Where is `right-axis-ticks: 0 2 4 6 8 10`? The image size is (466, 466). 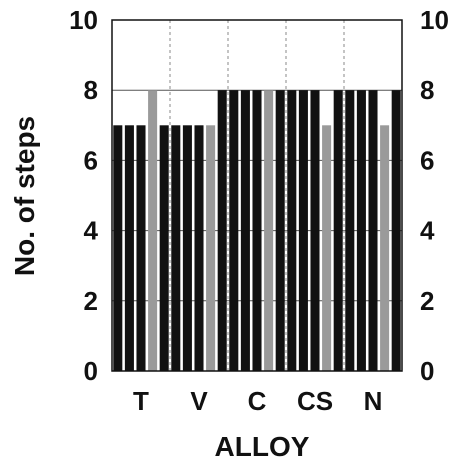 right-axis-ticks: 0 2 4 6 8 10 is located at coordinates (434, 195).